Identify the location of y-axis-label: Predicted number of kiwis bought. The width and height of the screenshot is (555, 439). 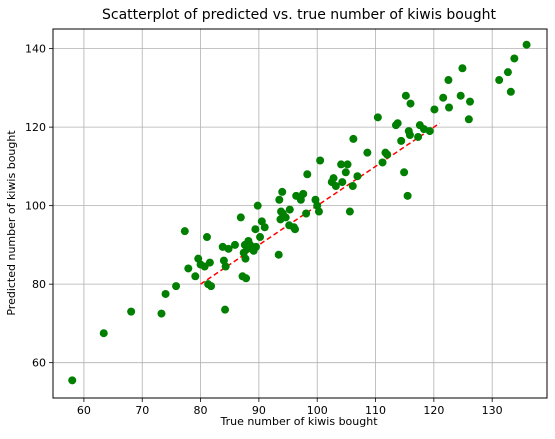
(11, 223).